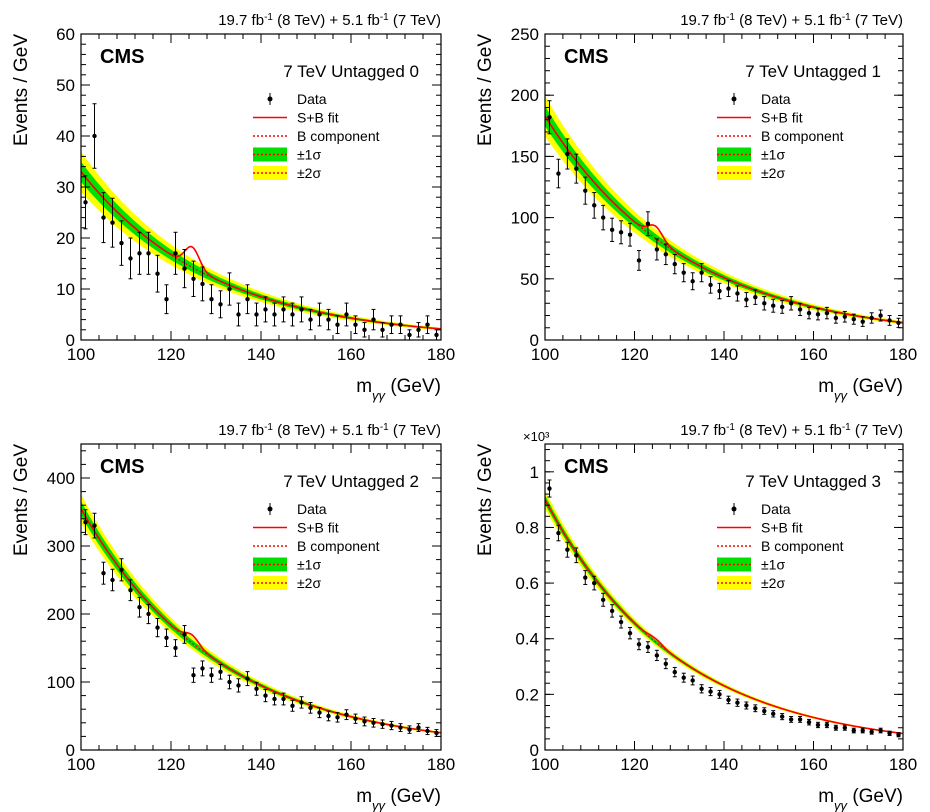 The height and width of the screenshot is (812, 930). What do you see at coordinates (813, 354) in the screenshot?
I see `x-tick-label: 160` at bounding box center [813, 354].